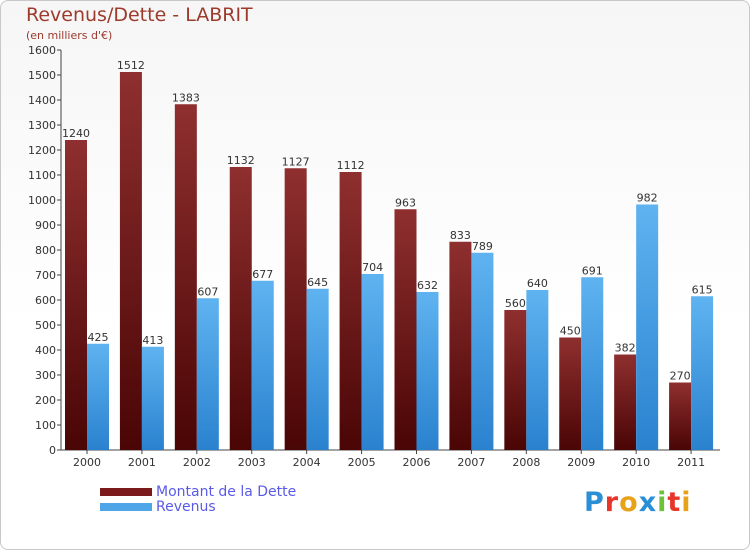 The image size is (750, 550). What do you see at coordinates (417, 462) in the screenshot?
I see `x-tick-label: 2006` at bounding box center [417, 462].